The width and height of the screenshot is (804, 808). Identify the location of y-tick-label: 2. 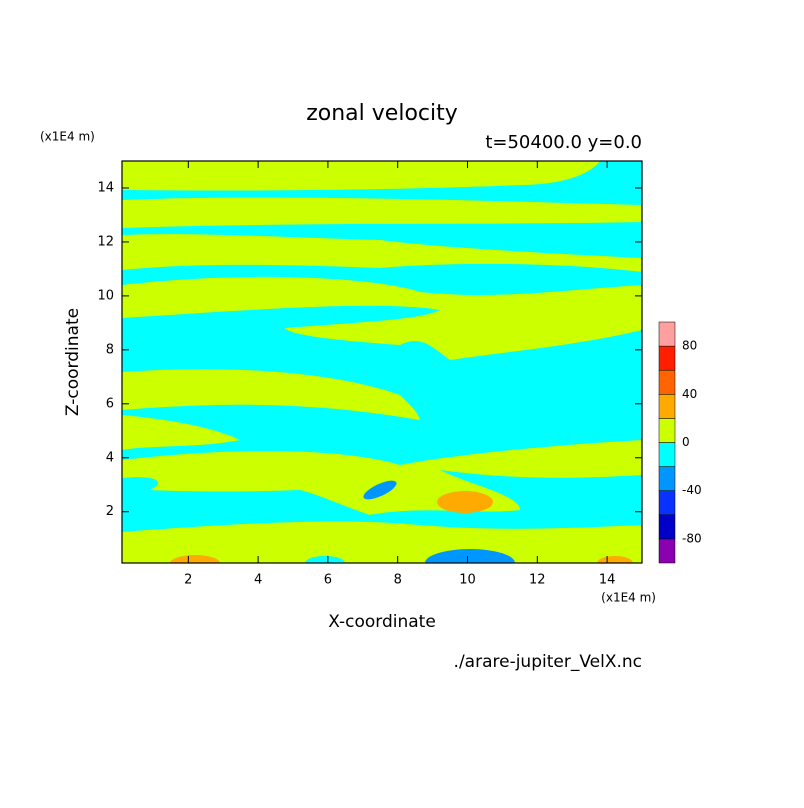
(110, 511).